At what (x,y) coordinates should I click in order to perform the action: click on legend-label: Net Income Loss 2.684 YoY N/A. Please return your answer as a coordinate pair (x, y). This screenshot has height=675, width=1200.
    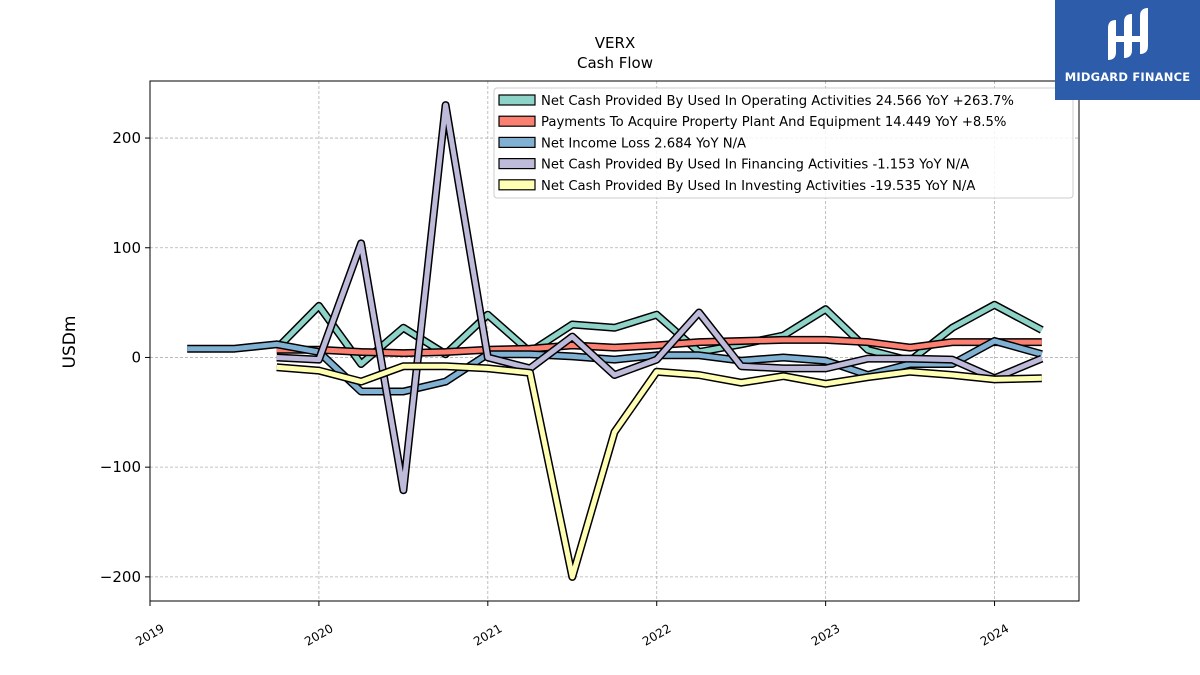
    Looking at the image, I should click on (643, 143).